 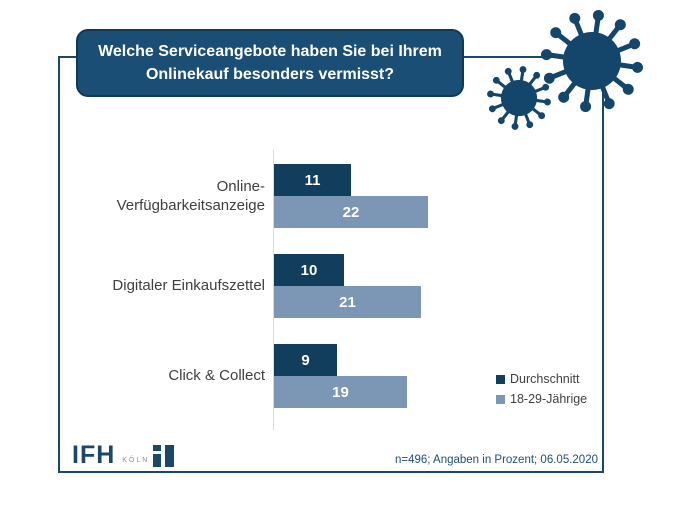 I want to click on bar-value-label: 9, so click(x=305, y=360).